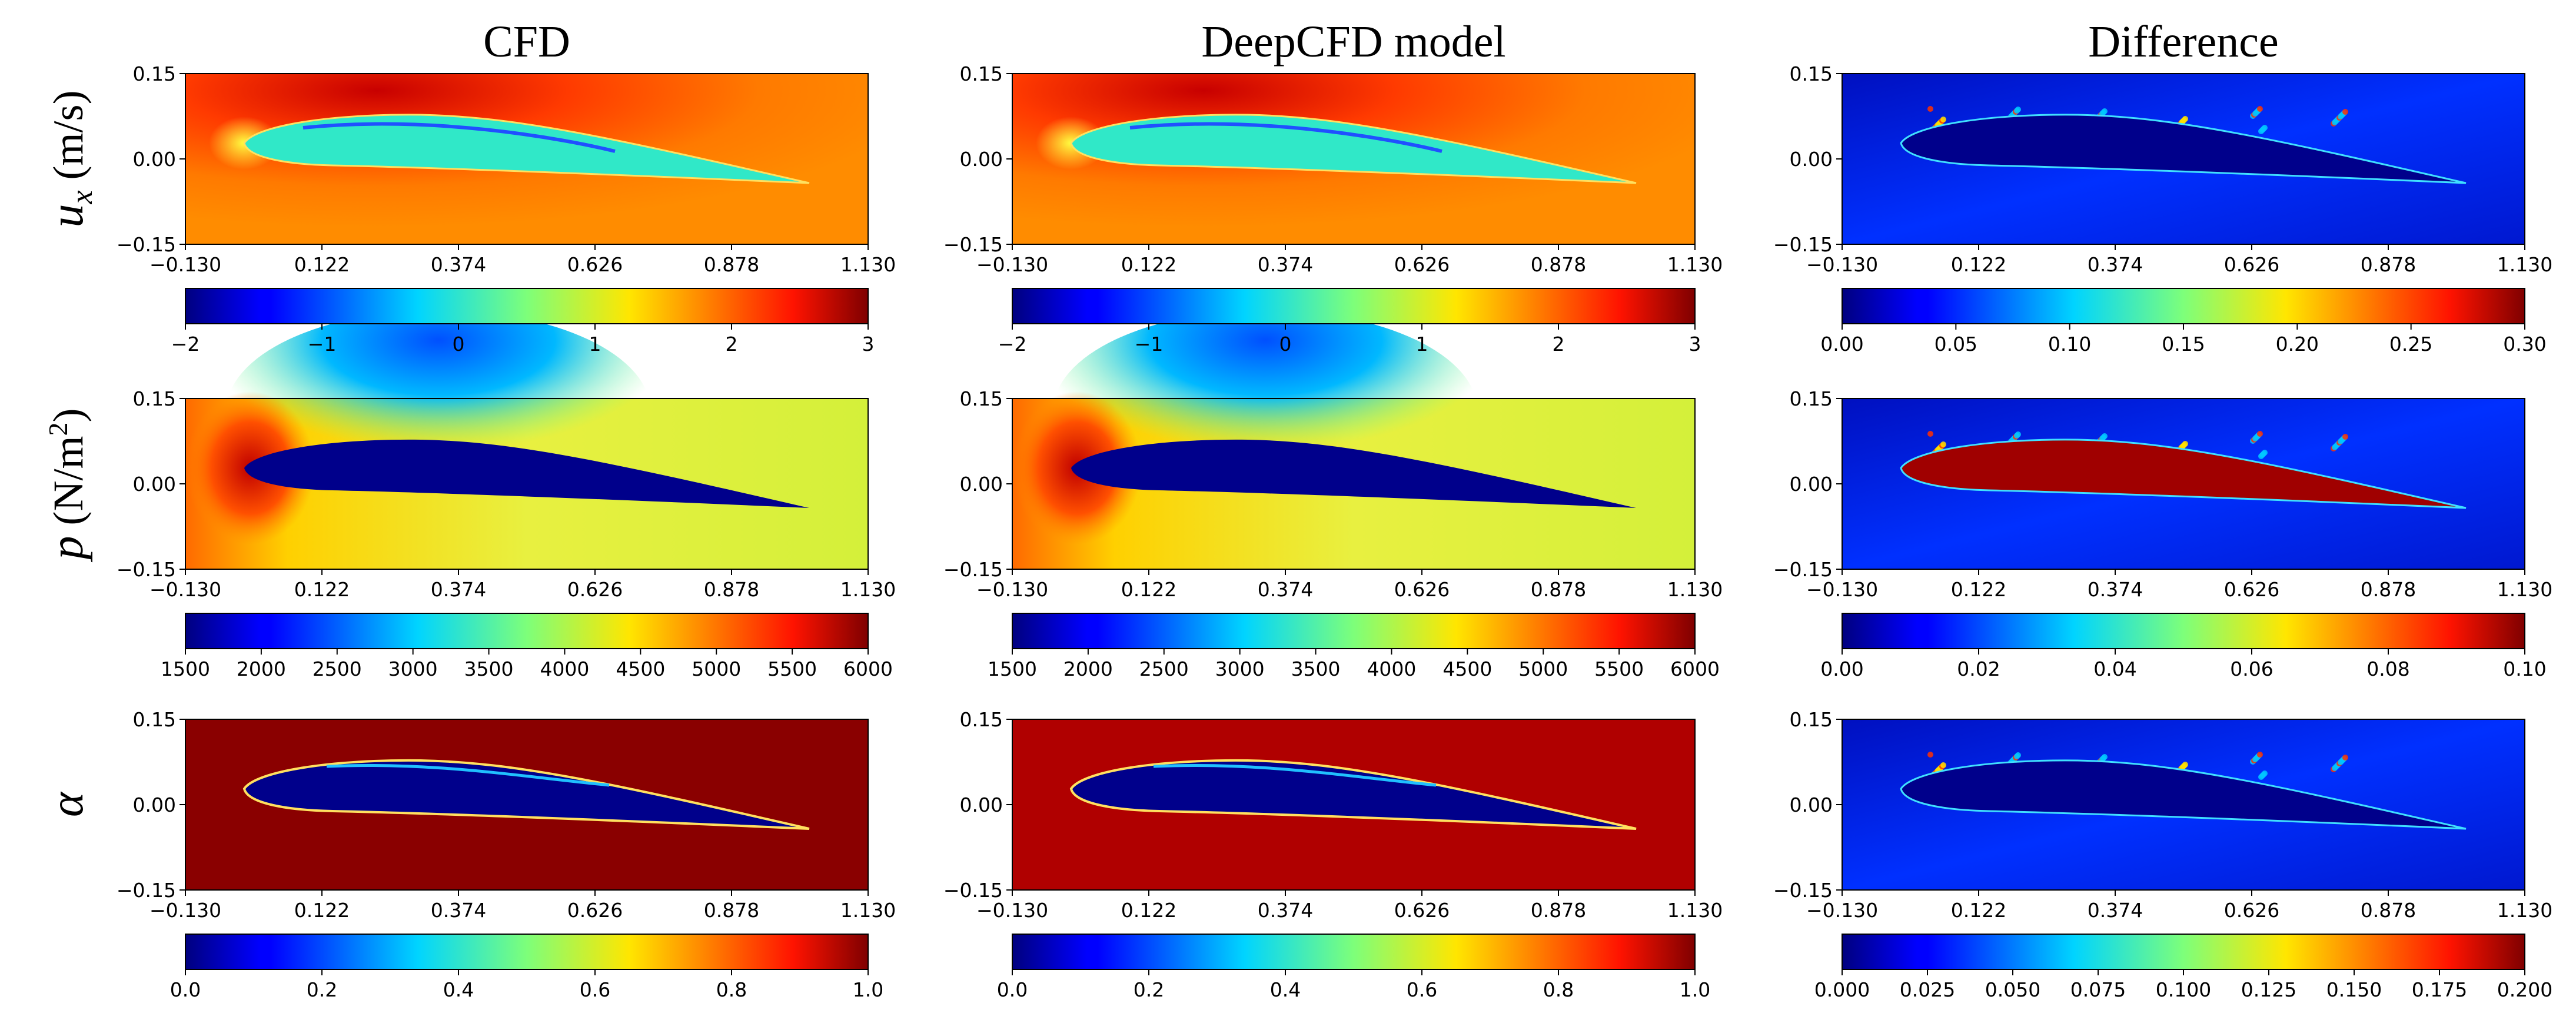 The image size is (2576, 1023). I want to click on colorbar-tick-label: 0.25, so click(2410, 344).